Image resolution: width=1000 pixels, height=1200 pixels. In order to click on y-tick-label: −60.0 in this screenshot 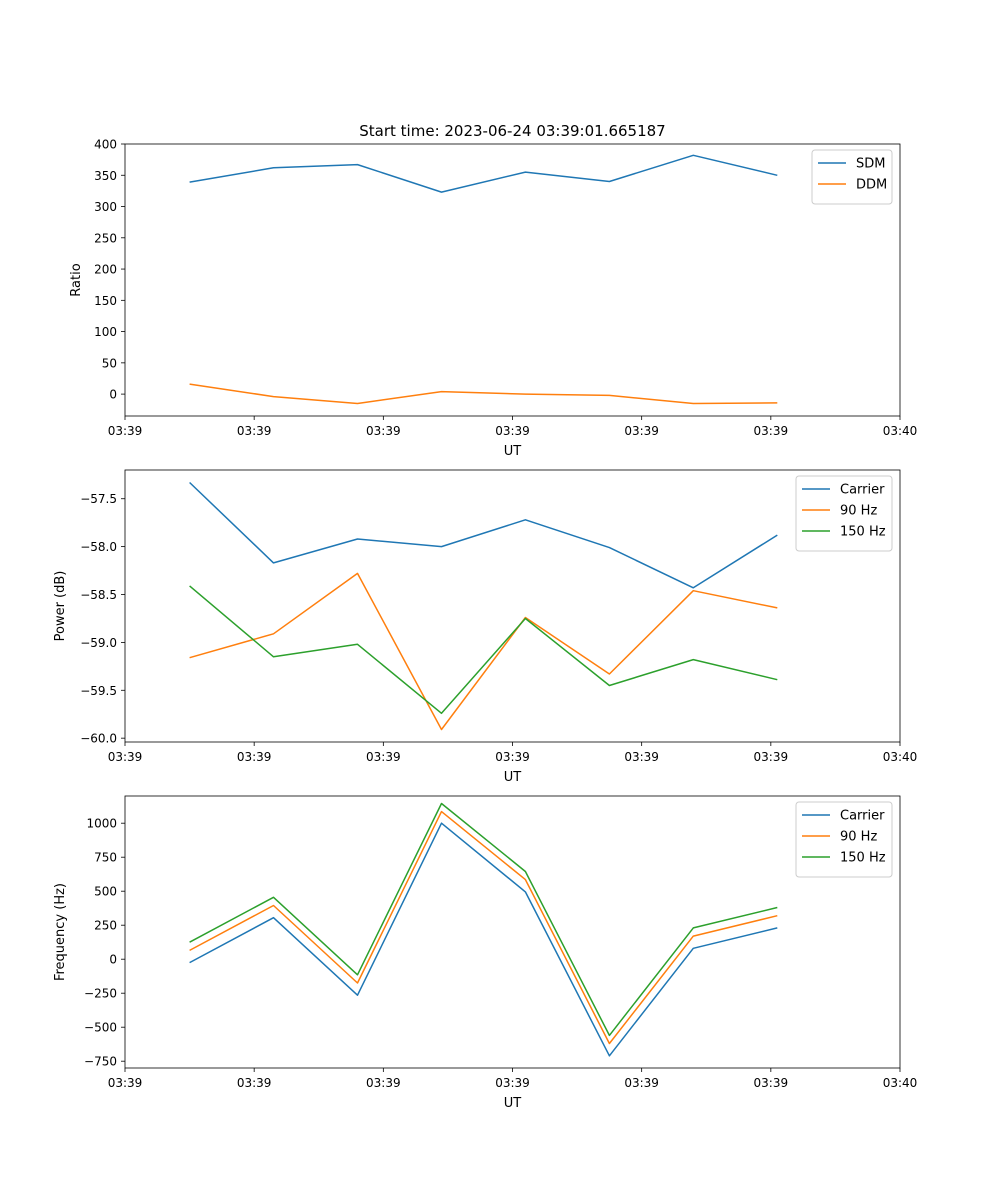, I will do `click(98, 739)`.